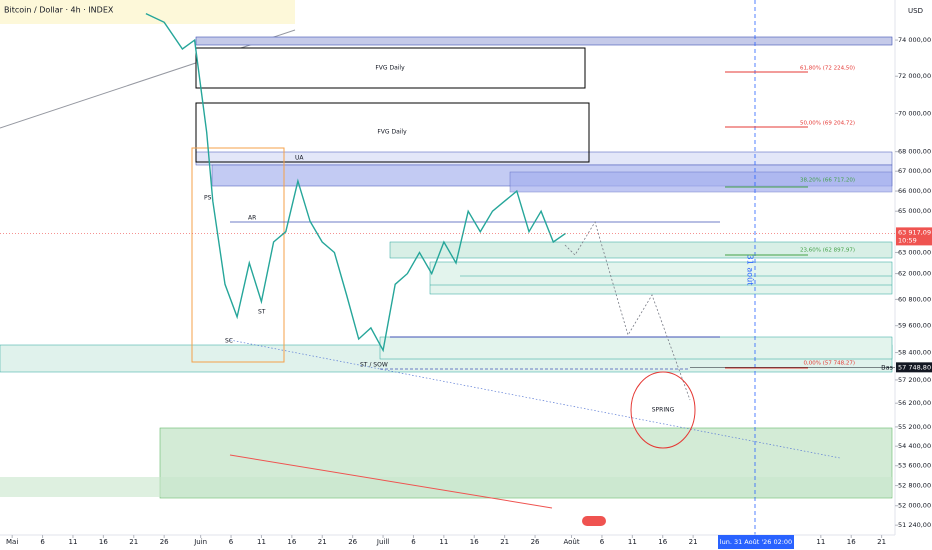 The height and width of the screenshot is (550, 932). Describe the element at coordinates (914, 466) in the screenshot. I see `y-tick-label: 53 600,00` at that location.